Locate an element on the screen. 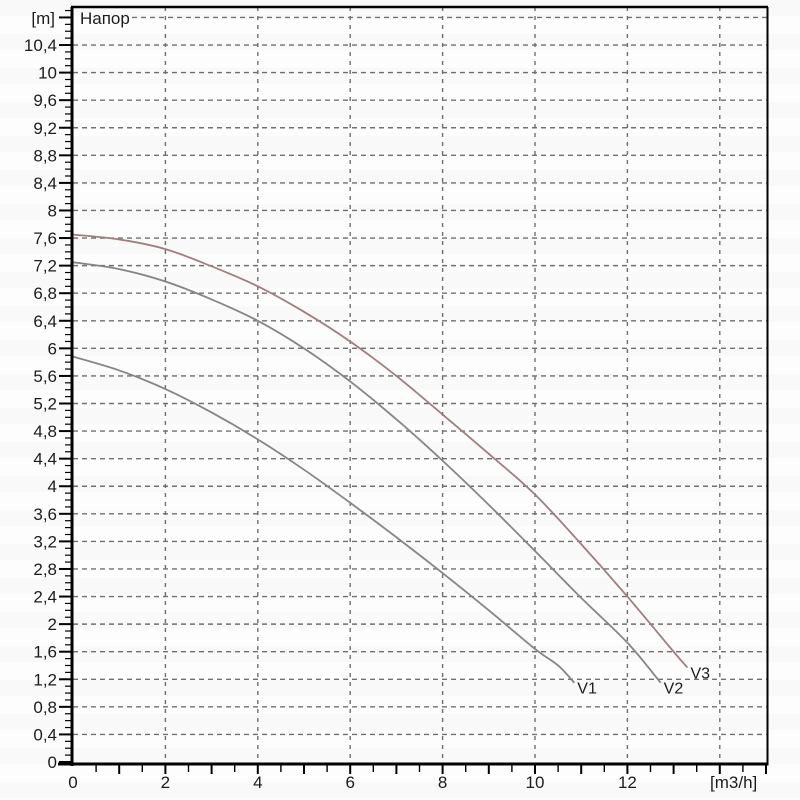  y-tick-label: 1,2 is located at coordinates (45, 679).